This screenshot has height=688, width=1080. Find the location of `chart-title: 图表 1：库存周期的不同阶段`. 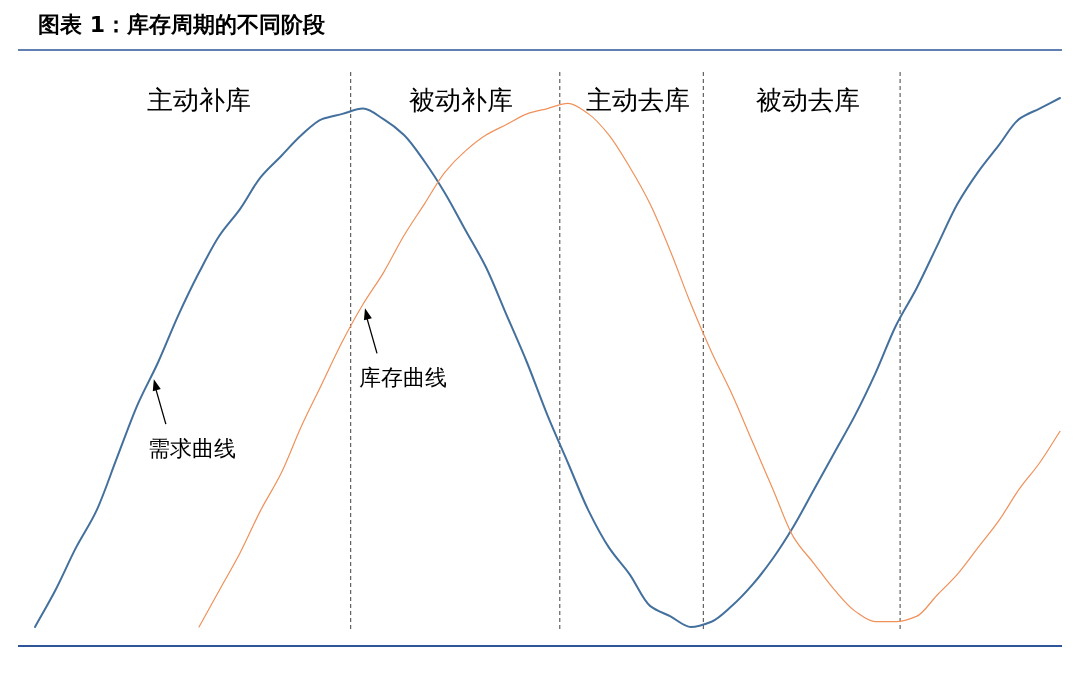

chart-title: 图表 1：库存周期的不同阶段 is located at coordinates (182, 24).